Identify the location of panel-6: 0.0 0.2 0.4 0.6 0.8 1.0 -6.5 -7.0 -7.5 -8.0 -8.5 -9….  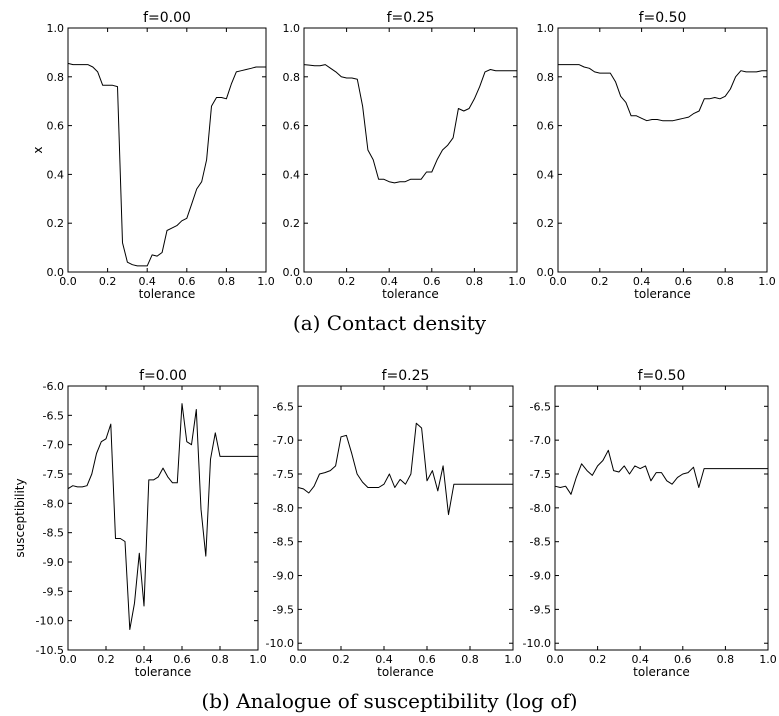
(650, 523).